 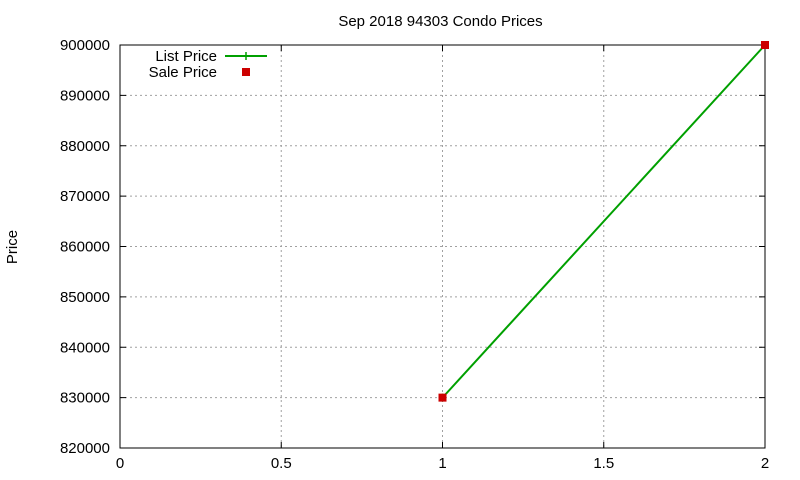 I want to click on y-tick-label: 850000, so click(x=85, y=297).